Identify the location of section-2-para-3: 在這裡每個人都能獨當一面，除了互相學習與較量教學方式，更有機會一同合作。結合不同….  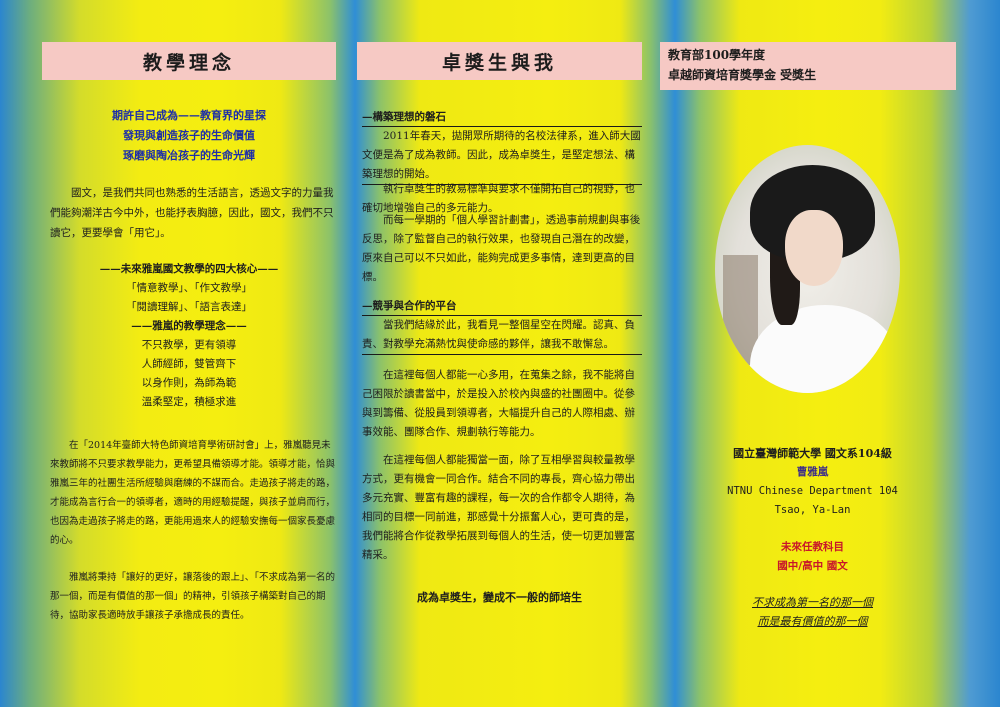
(498, 507).